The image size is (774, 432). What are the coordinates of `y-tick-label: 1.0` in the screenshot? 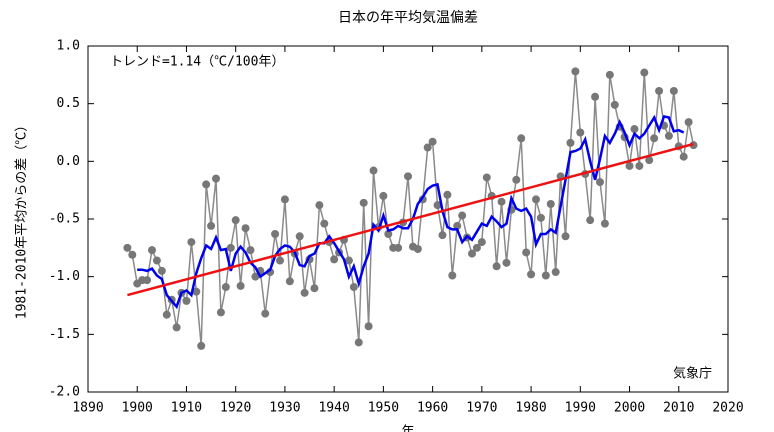 It's located at (68, 46).